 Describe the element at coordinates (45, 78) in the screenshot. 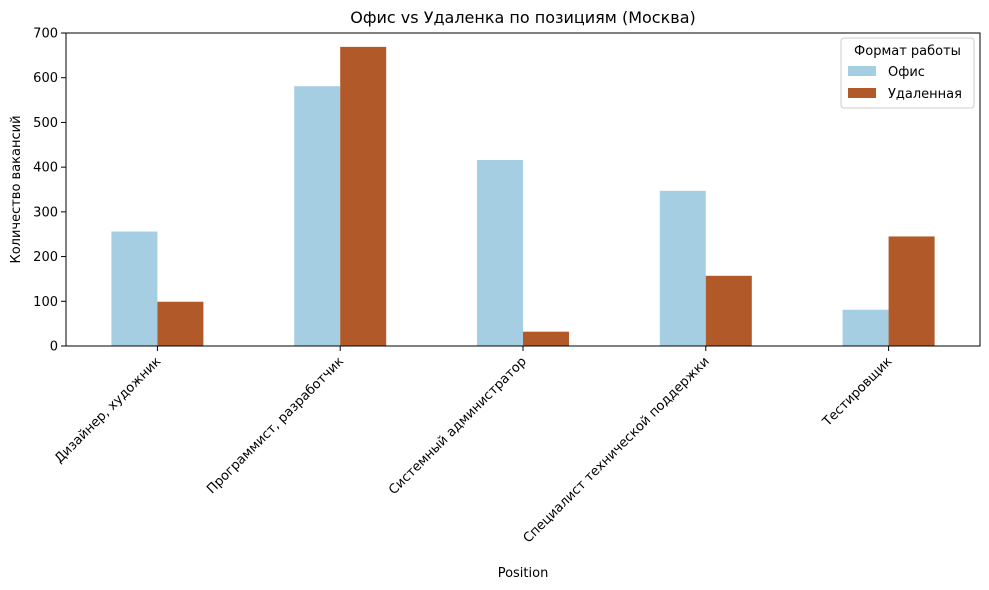

I see `y-tick-label: 600` at that location.